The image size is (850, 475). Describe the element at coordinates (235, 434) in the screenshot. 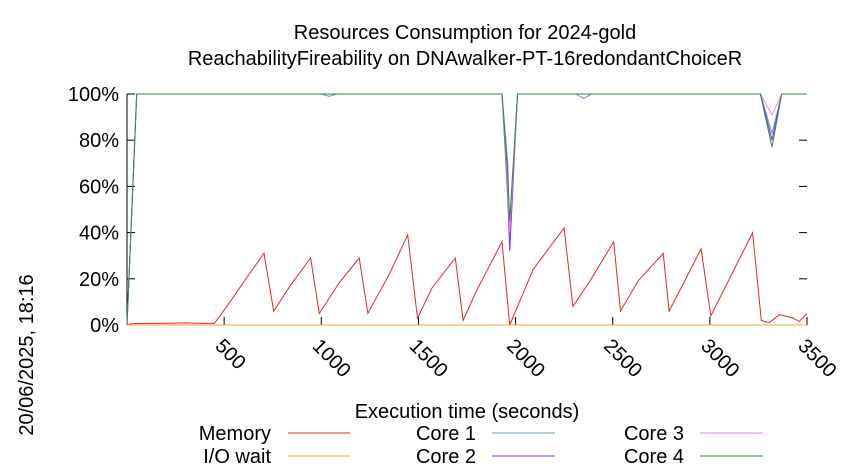

I see `legend-label-memory: Memory` at that location.